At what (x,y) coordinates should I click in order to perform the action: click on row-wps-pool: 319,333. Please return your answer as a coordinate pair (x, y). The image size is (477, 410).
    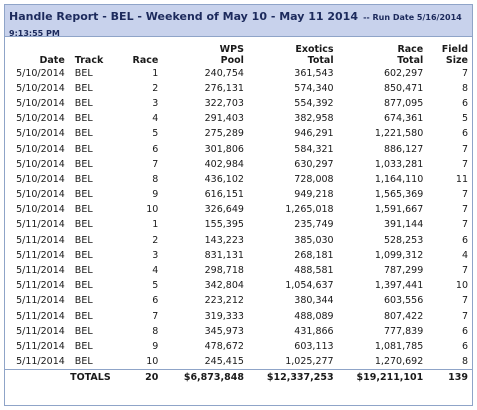
    Looking at the image, I should click on (224, 316).